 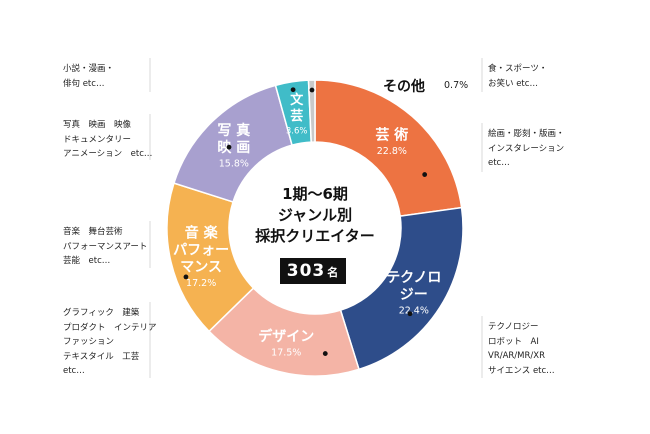 What do you see at coordinates (89, 342) in the screenshot?
I see `note-design-line: ファッション` at bounding box center [89, 342].